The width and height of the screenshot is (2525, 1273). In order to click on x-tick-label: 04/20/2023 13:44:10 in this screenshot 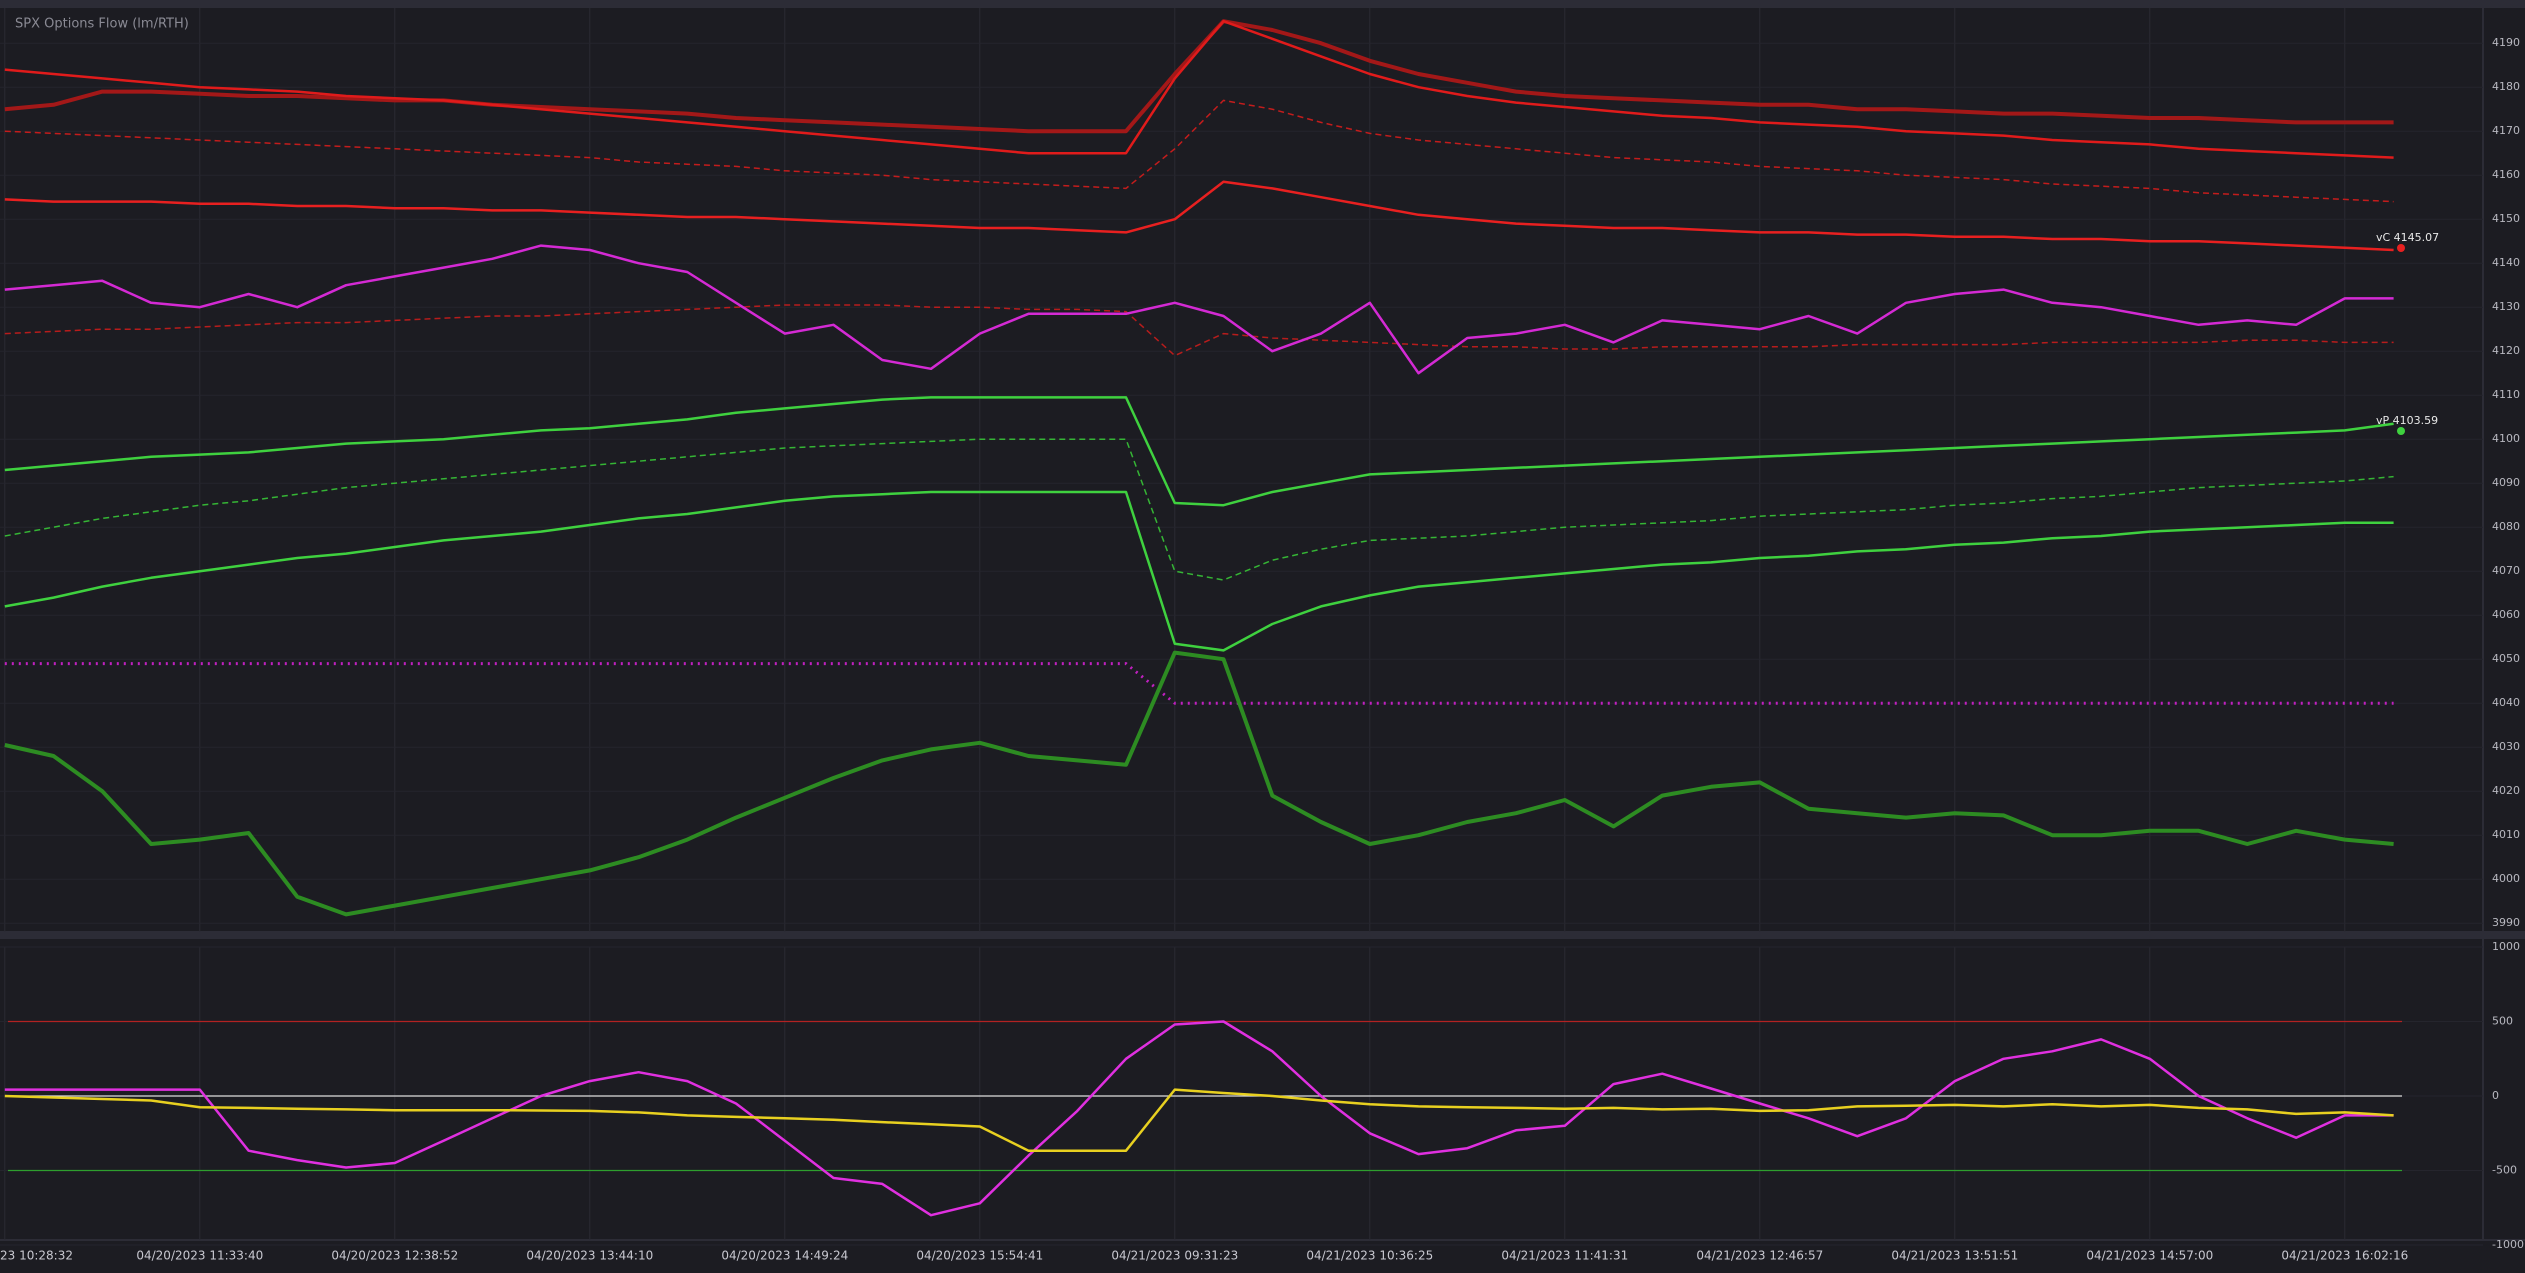, I will do `click(589, 1256)`.